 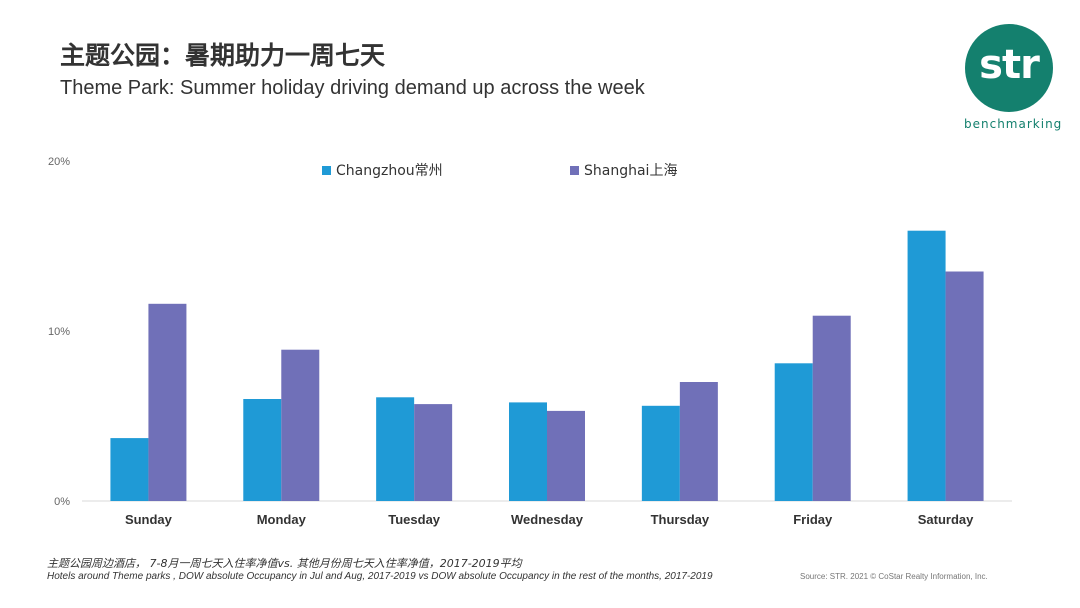 What do you see at coordinates (223, 55) in the screenshot?
I see `page-title-chinese: 主题公园：暑期助力一周七天` at bounding box center [223, 55].